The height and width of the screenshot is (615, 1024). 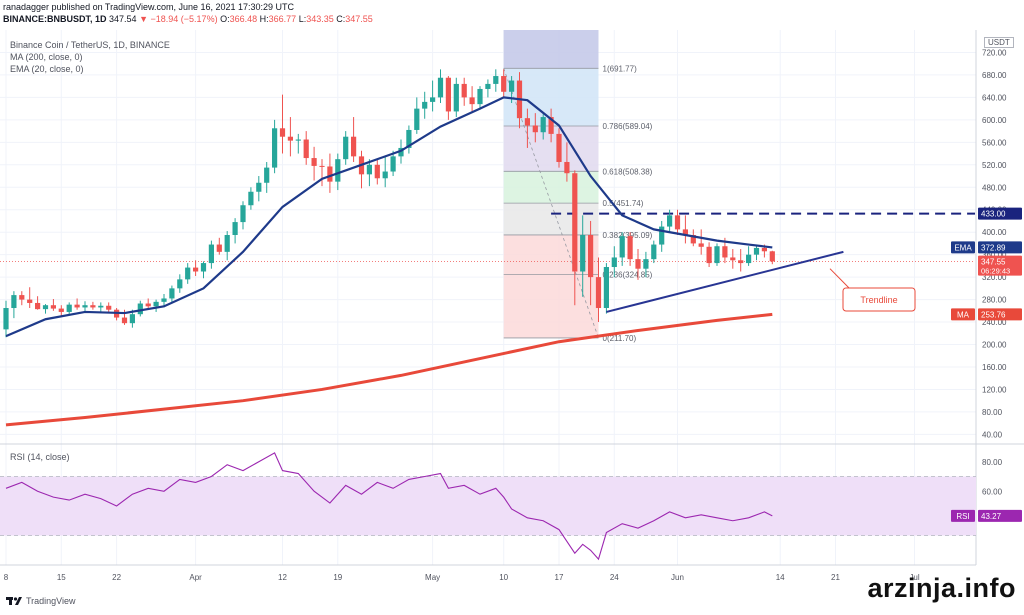 What do you see at coordinates (551, 49) in the screenshot?
I see `fib-extension-band` at bounding box center [551, 49].